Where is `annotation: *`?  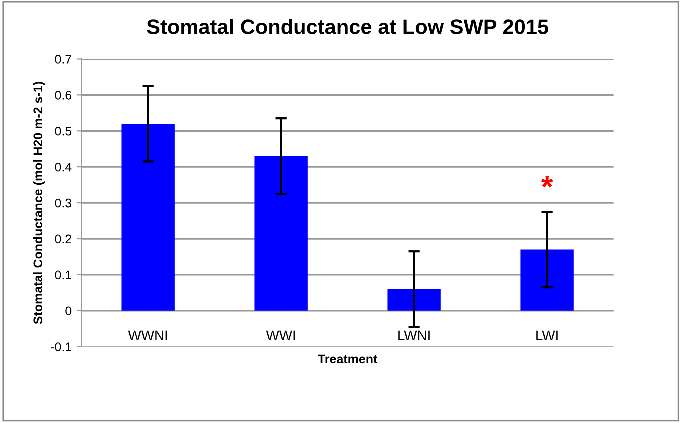 annotation: * is located at coordinates (547, 182).